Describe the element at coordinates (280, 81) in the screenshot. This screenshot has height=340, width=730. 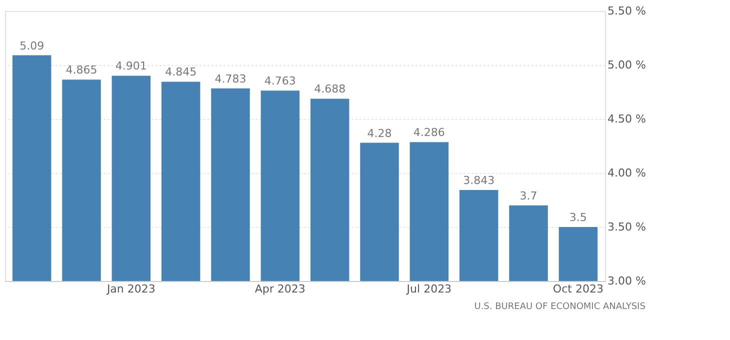
I see `data-label: 4.763` at that location.